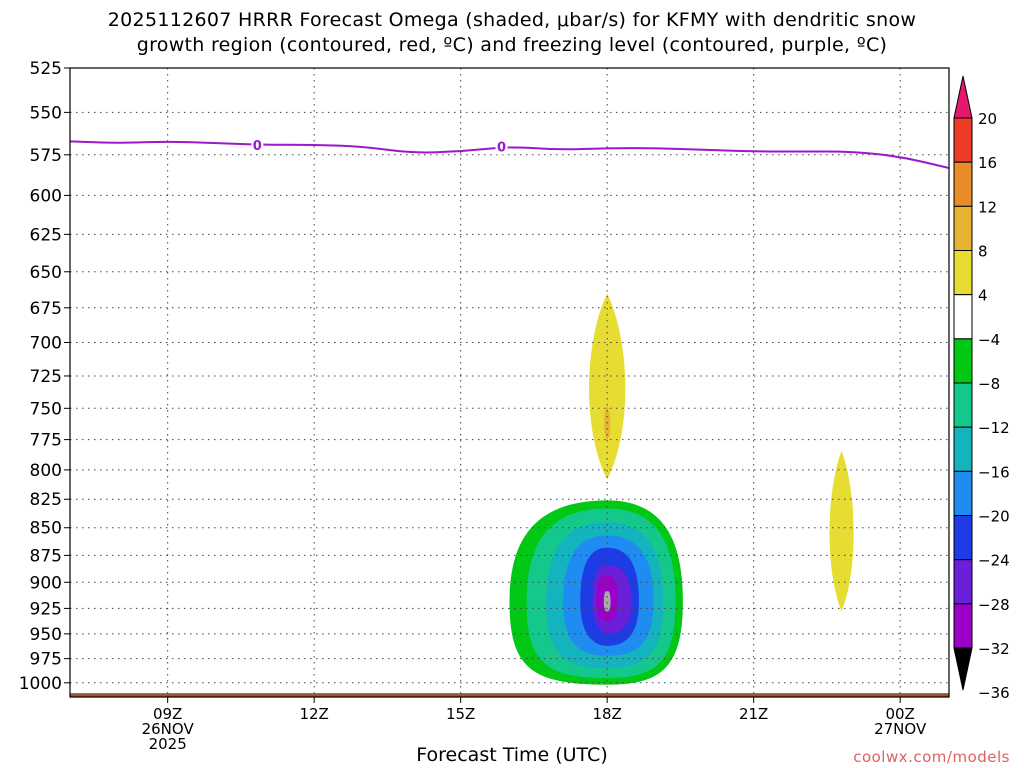  What do you see at coordinates (963, 97) in the screenshot?
I see `colorbar-arrow-top` at bounding box center [963, 97].